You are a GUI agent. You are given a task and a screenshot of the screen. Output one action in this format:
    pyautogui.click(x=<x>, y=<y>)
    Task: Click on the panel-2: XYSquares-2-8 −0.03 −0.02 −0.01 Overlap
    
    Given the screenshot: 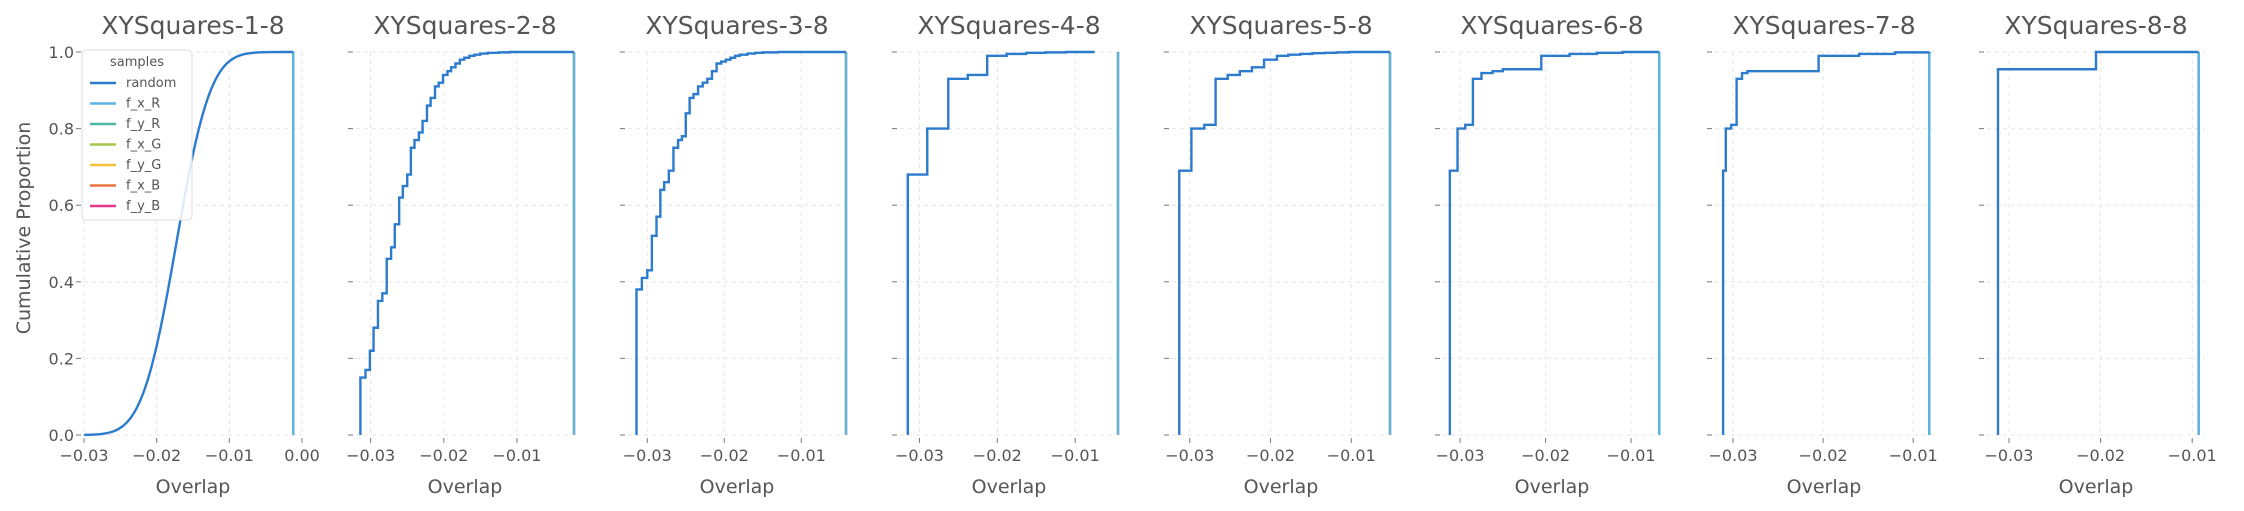 What is the action you would take?
    pyautogui.click(x=461, y=254)
    